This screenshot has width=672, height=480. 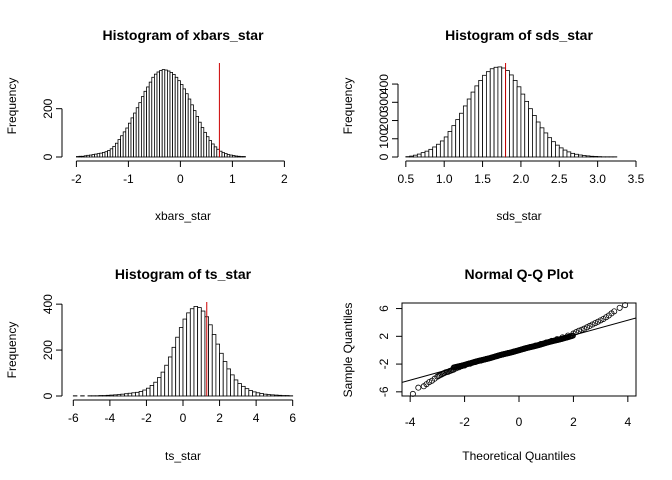 I want to click on x-axis: 0.5 1.0 1.5 2.0 2.5 3.0 3.5, so click(x=521, y=173).